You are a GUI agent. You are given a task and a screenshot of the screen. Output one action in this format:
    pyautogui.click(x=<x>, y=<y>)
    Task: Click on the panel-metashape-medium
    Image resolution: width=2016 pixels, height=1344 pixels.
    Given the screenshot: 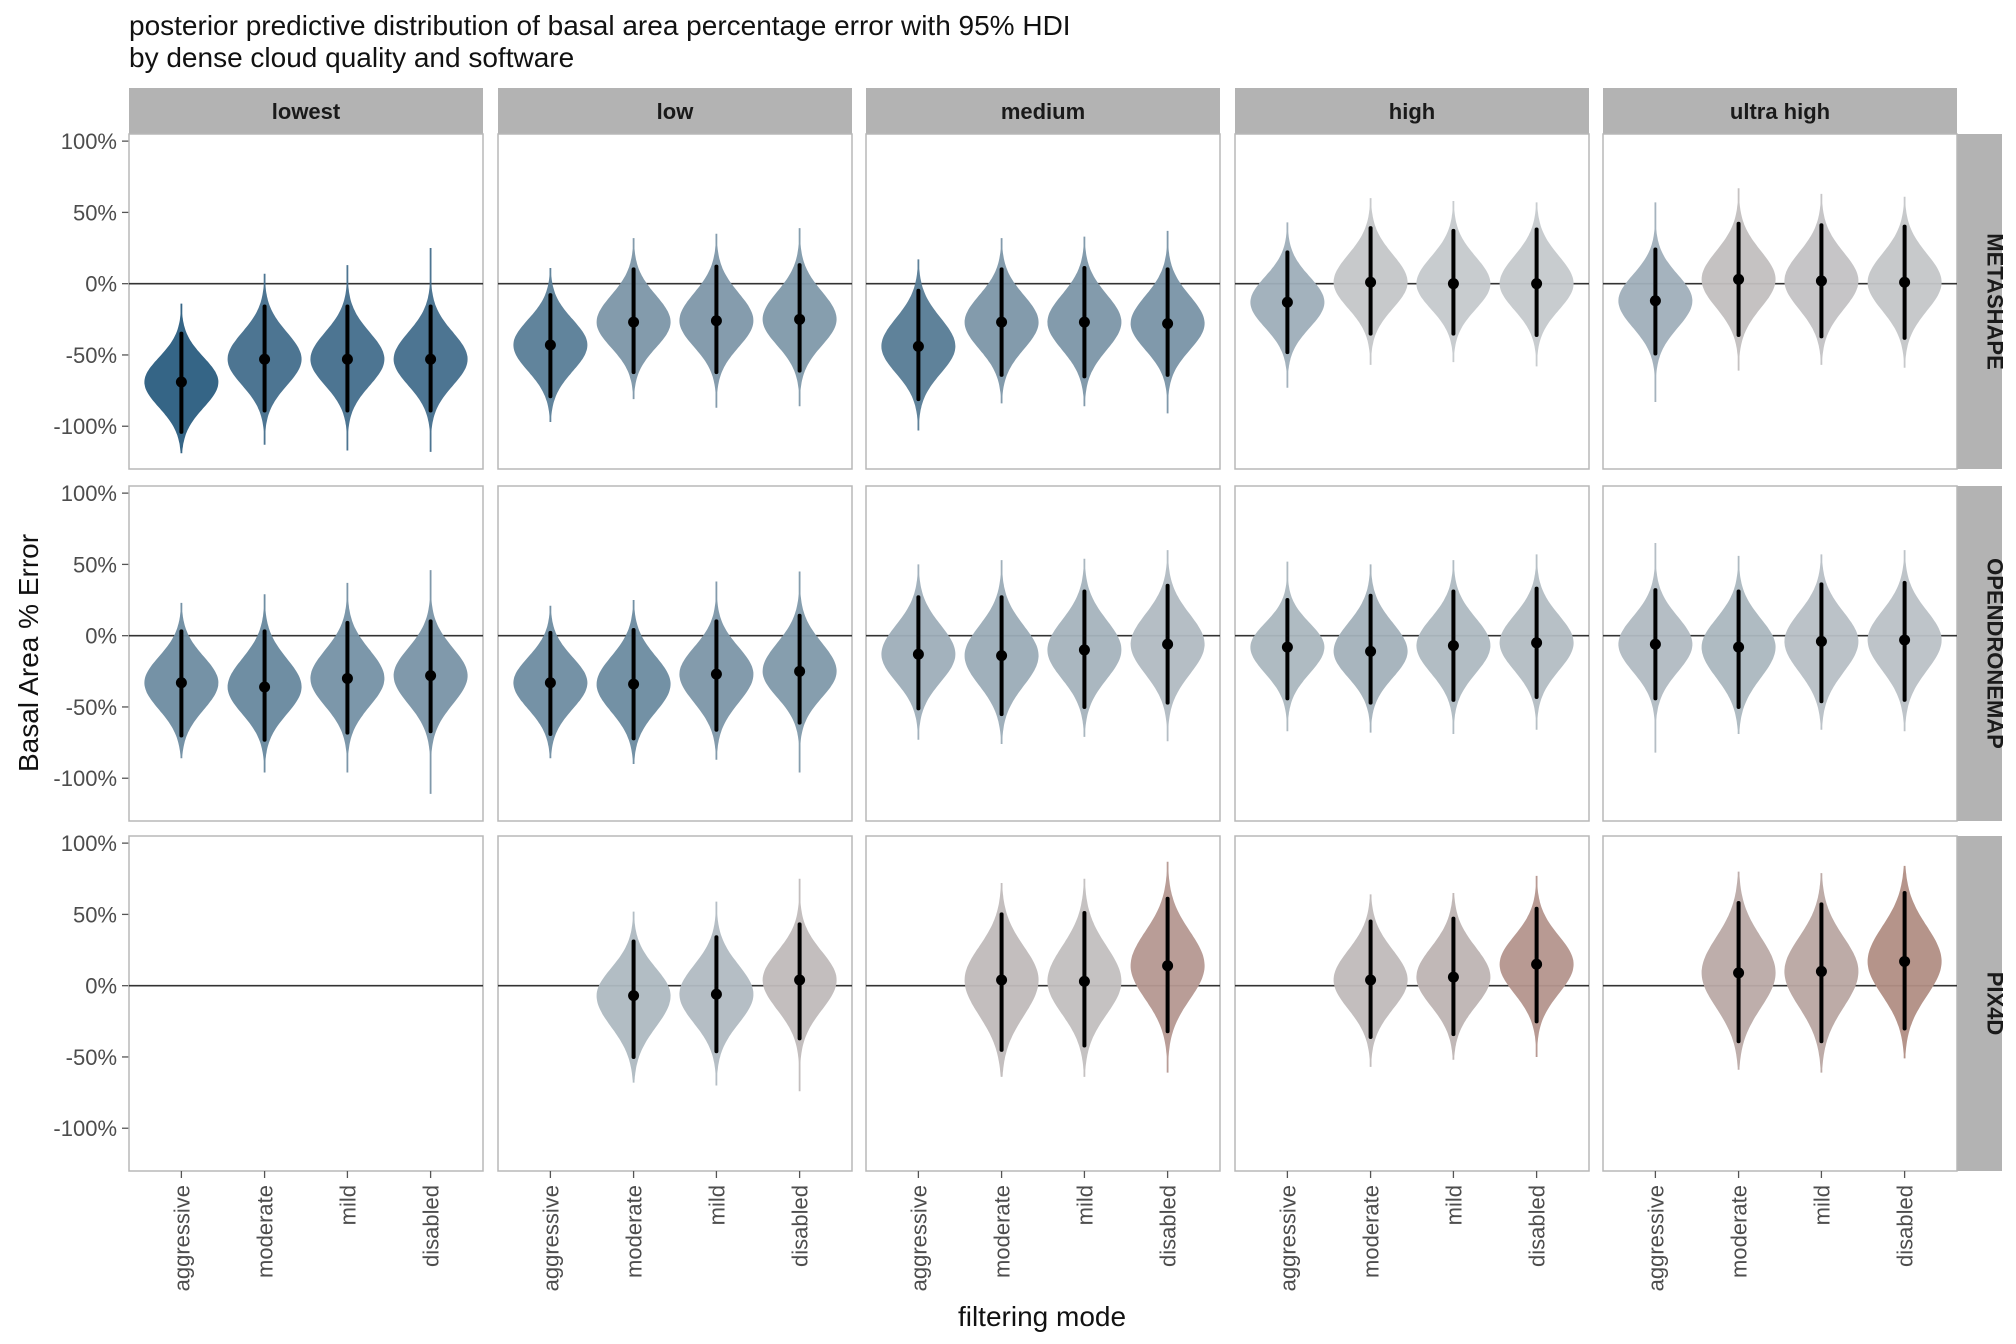 What is the action you would take?
    pyautogui.click(x=1043, y=301)
    